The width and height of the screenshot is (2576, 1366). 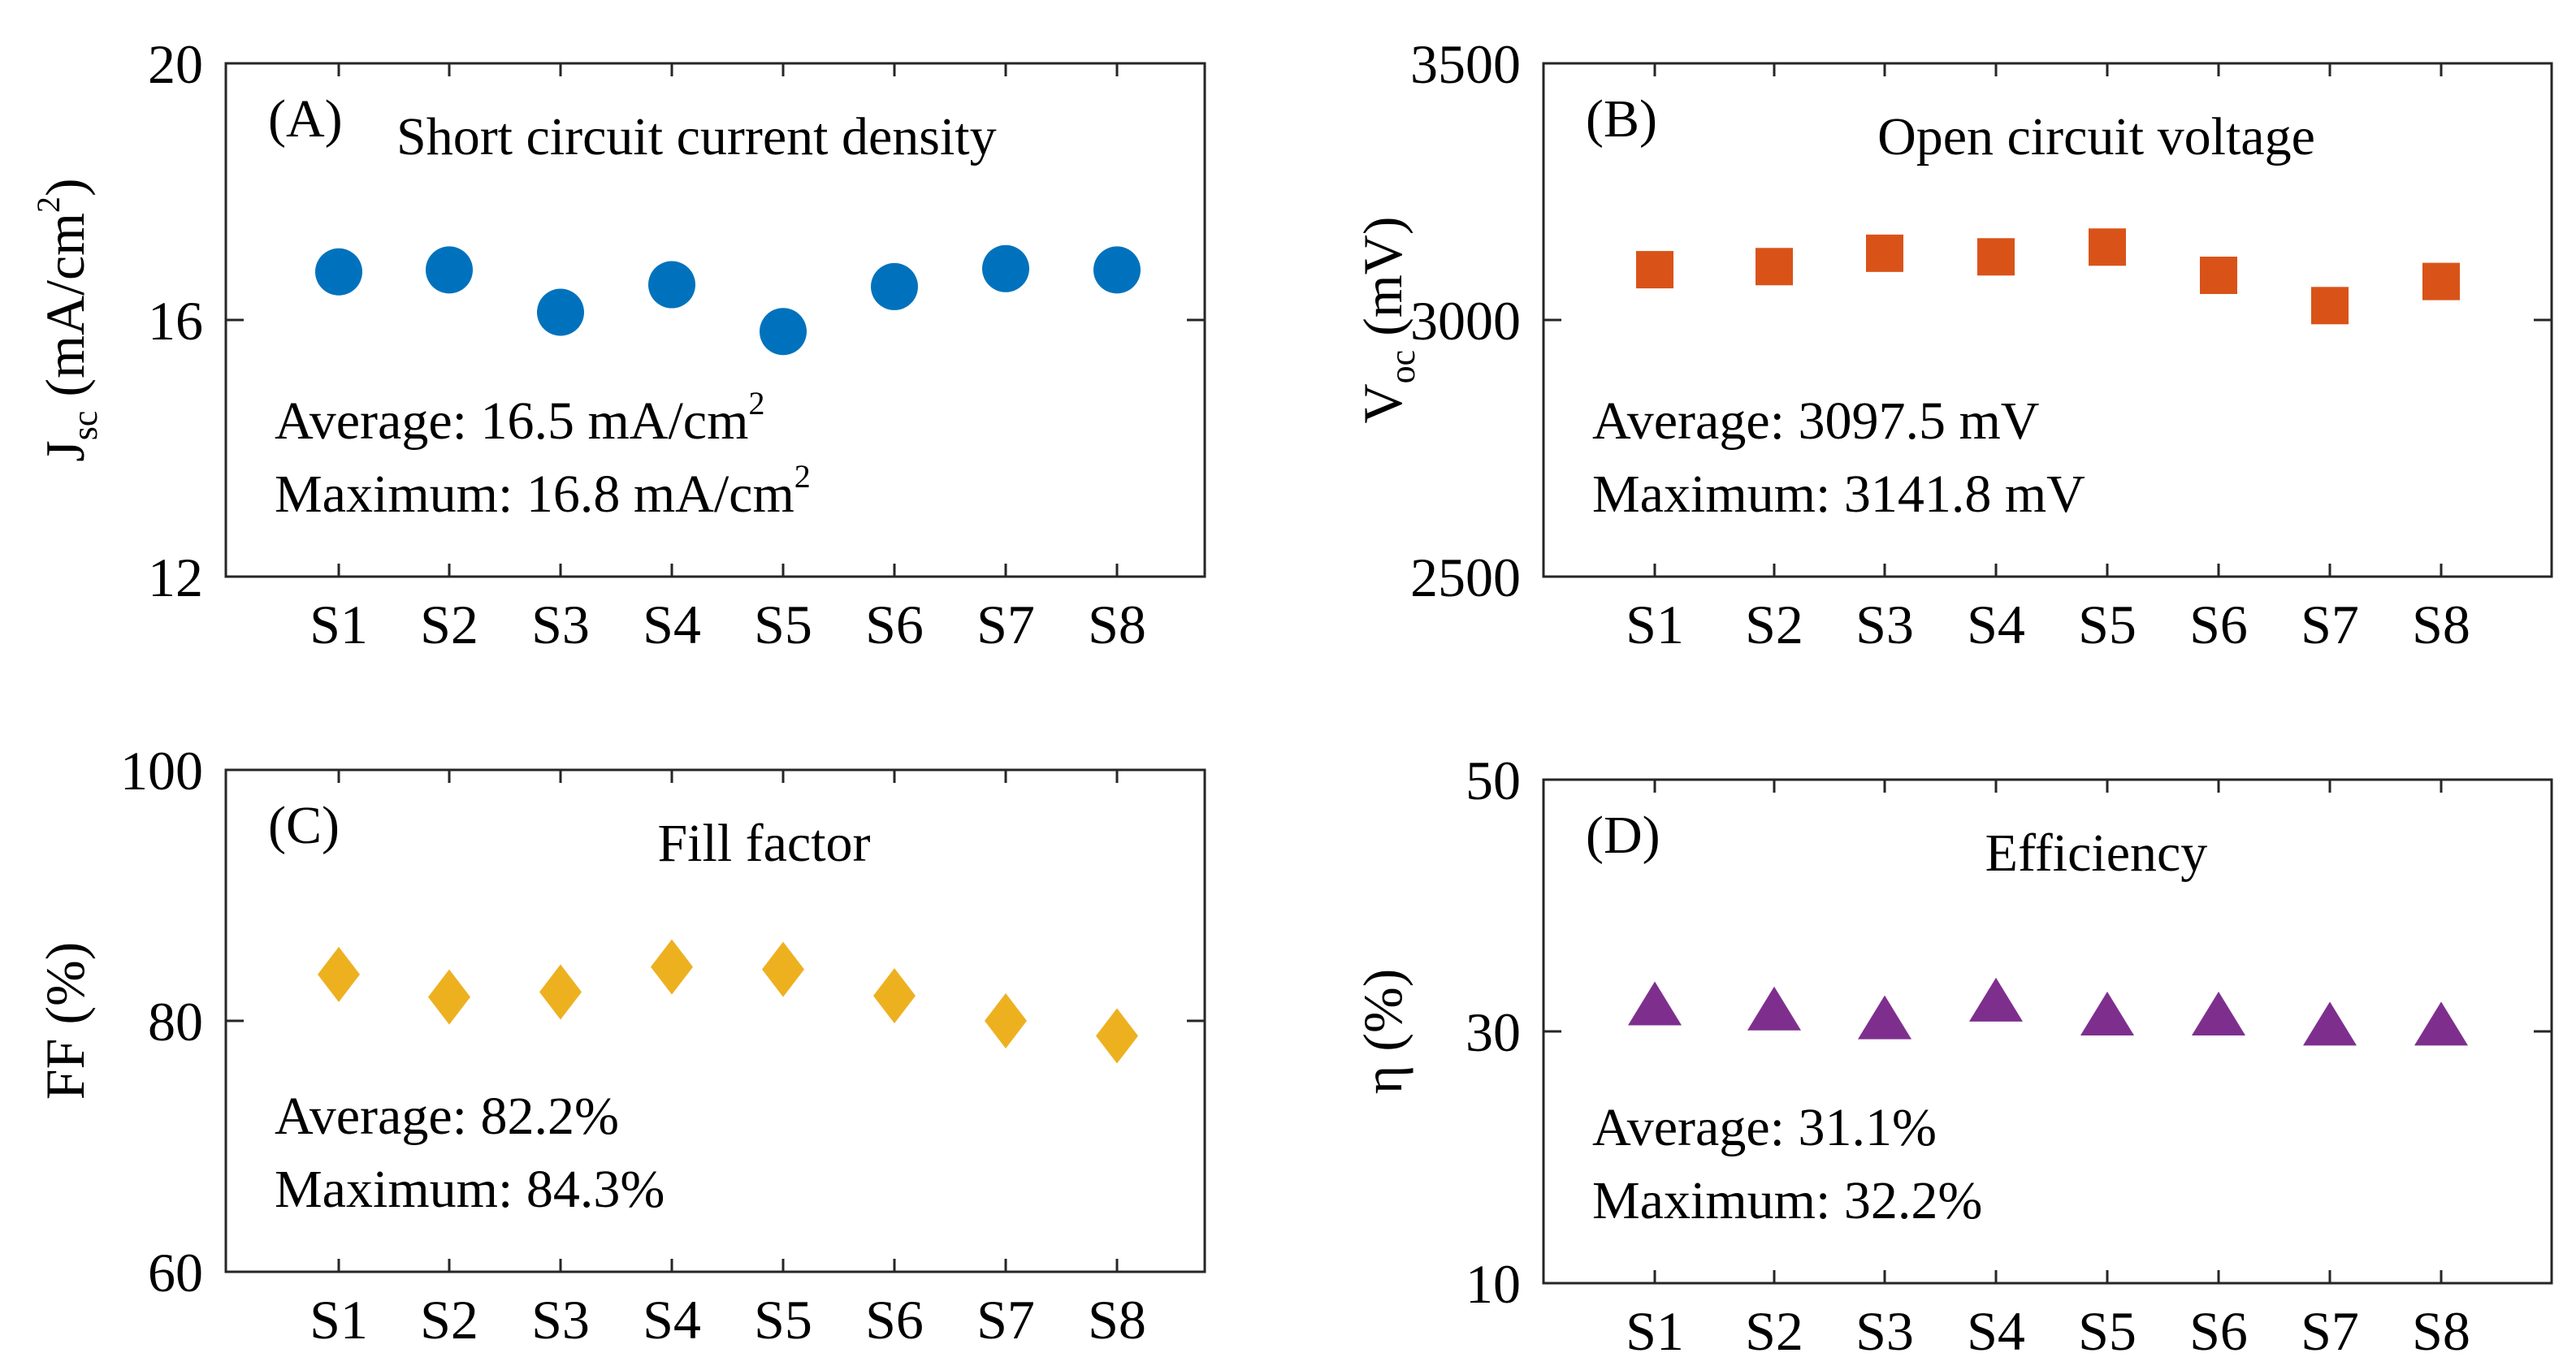 I want to click on y-tick-label: 20, so click(x=175, y=64).